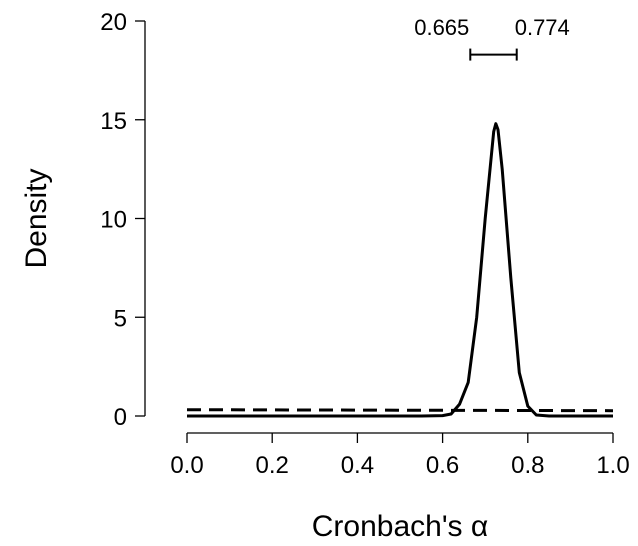 This screenshot has width=638, height=546. Describe the element at coordinates (527, 465) in the screenshot. I see `x-tick-label: 0.8` at that location.